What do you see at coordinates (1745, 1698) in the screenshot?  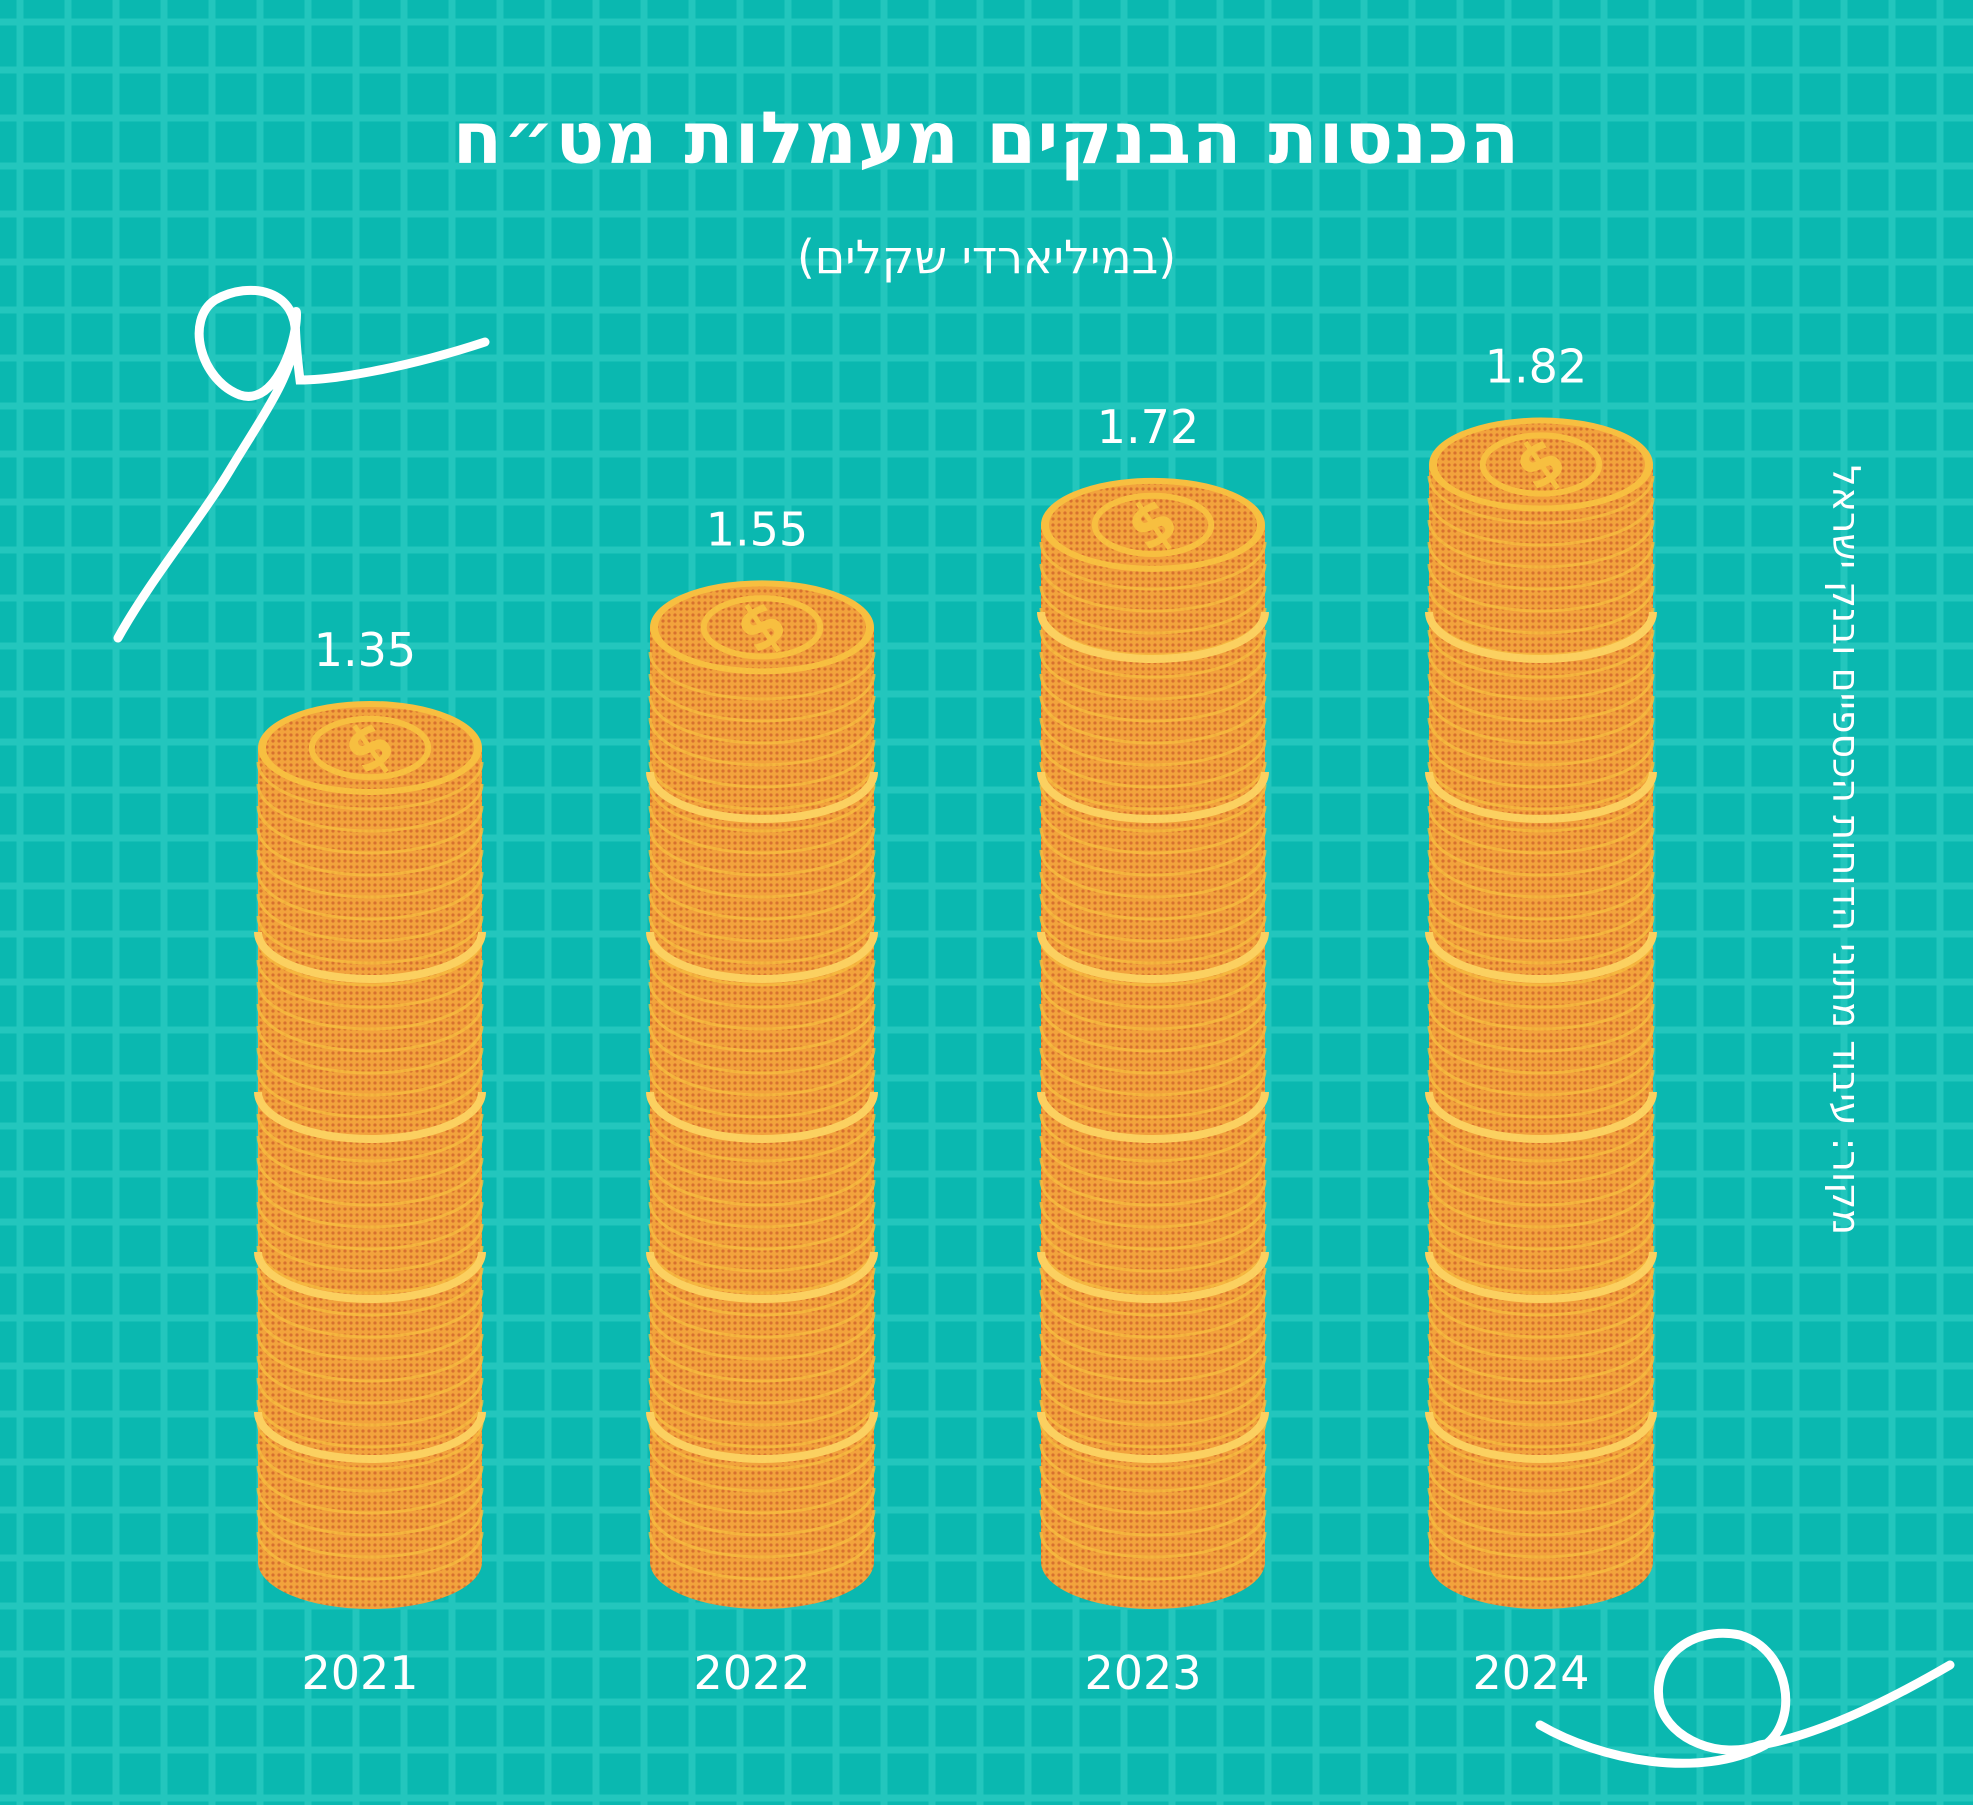 I see `scribble-right` at bounding box center [1745, 1698].